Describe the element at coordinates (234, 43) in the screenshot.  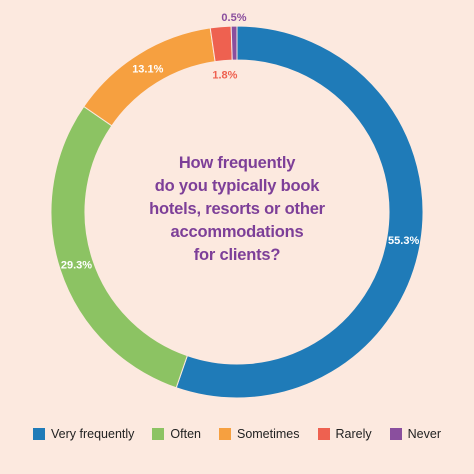
I see `slice-never` at that location.